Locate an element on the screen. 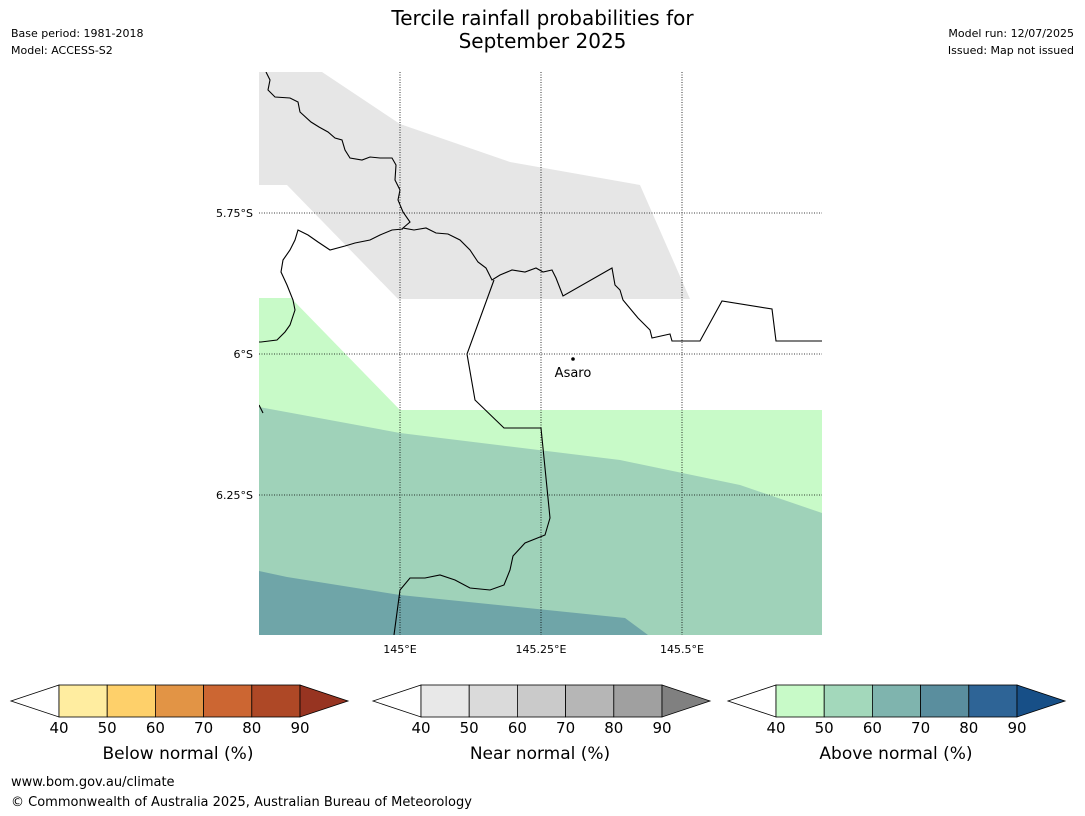 Image resolution: width=1085 pixels, height=816 pixels. colorbar-near-low-extend is located at coordinates (396, 701).